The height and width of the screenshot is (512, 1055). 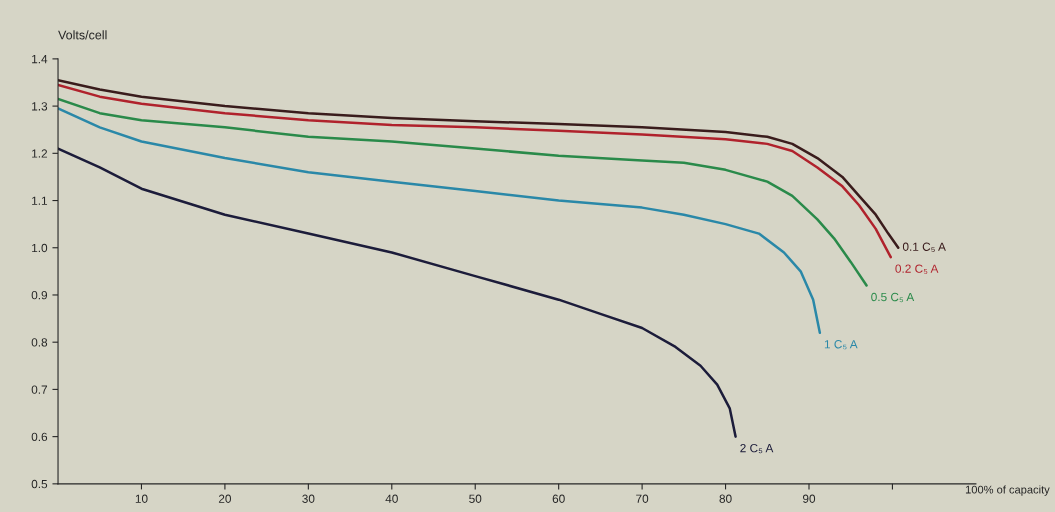 What do you see at coordinates (39, 295) in the screenshot?
I see `y-tick-label: 0.9` at bounding box center [39, 295].